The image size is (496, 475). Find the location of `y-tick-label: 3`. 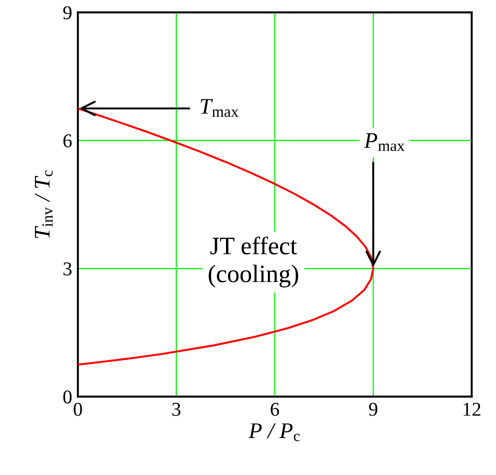

y-tick-label: 3 is located at coordinates (68, 269).